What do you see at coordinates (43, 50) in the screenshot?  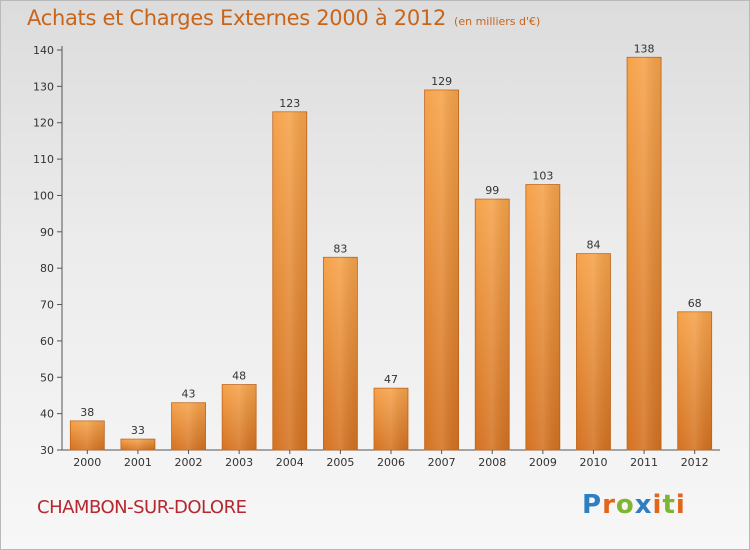 I see `y-tick-label: 140` at bounding box center [43, 50].